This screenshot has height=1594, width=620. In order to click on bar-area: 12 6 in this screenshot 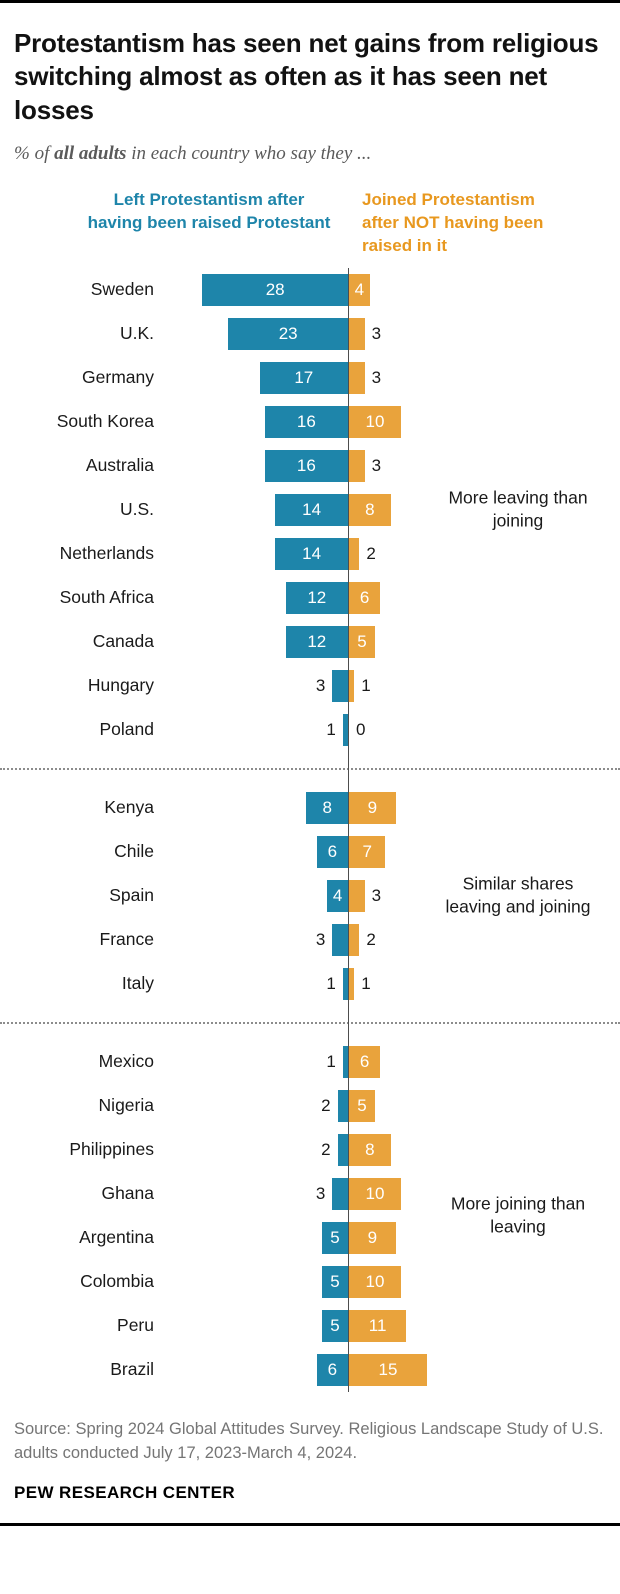, I will do `click(385, 598)`.